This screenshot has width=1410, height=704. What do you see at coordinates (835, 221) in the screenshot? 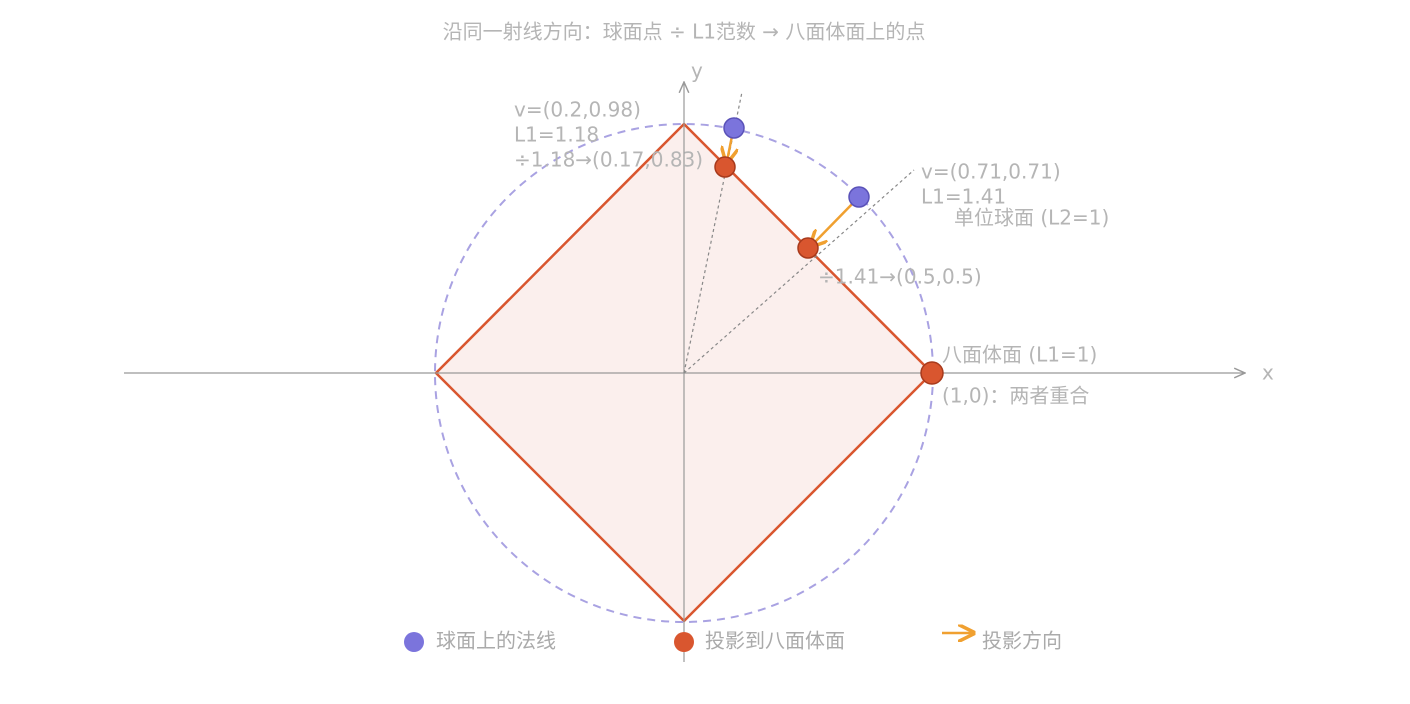
I see `projection-arrow` at bounding box center [835, 221].